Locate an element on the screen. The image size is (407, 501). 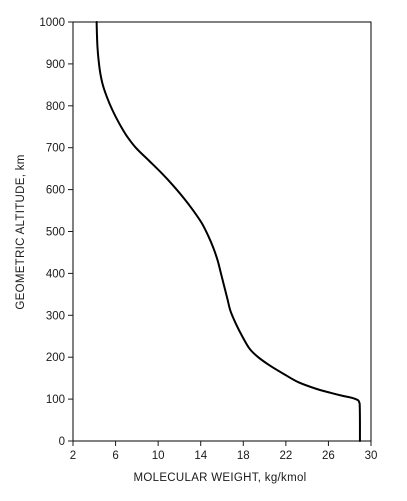
y-tick-label: 400 is located at coordinates (55, 274).